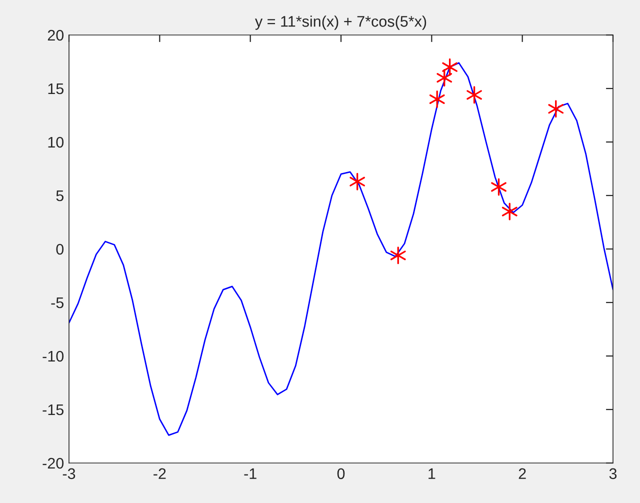  Describe the element at coordinates (522, 473) in the screenshot. I see `x-tick-label: 2` at that location.